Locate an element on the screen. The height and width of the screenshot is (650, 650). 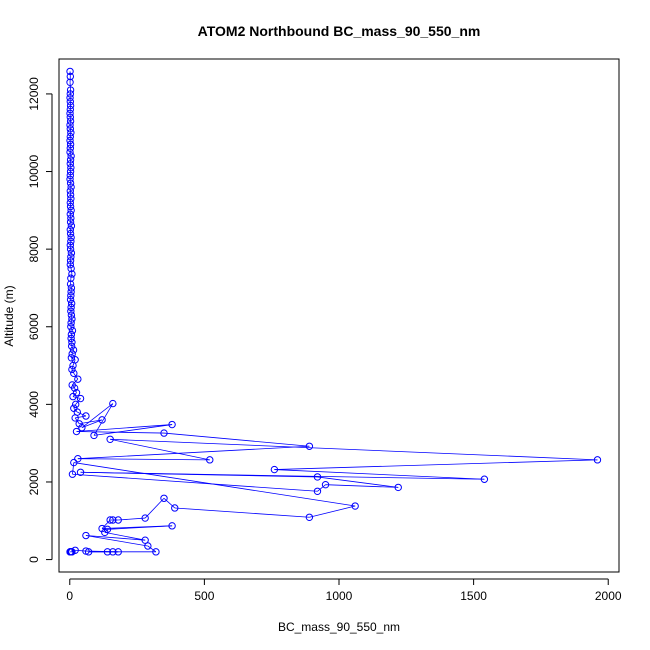
y-axis-label: Altitude (m) is located at coordinates (9, 315).